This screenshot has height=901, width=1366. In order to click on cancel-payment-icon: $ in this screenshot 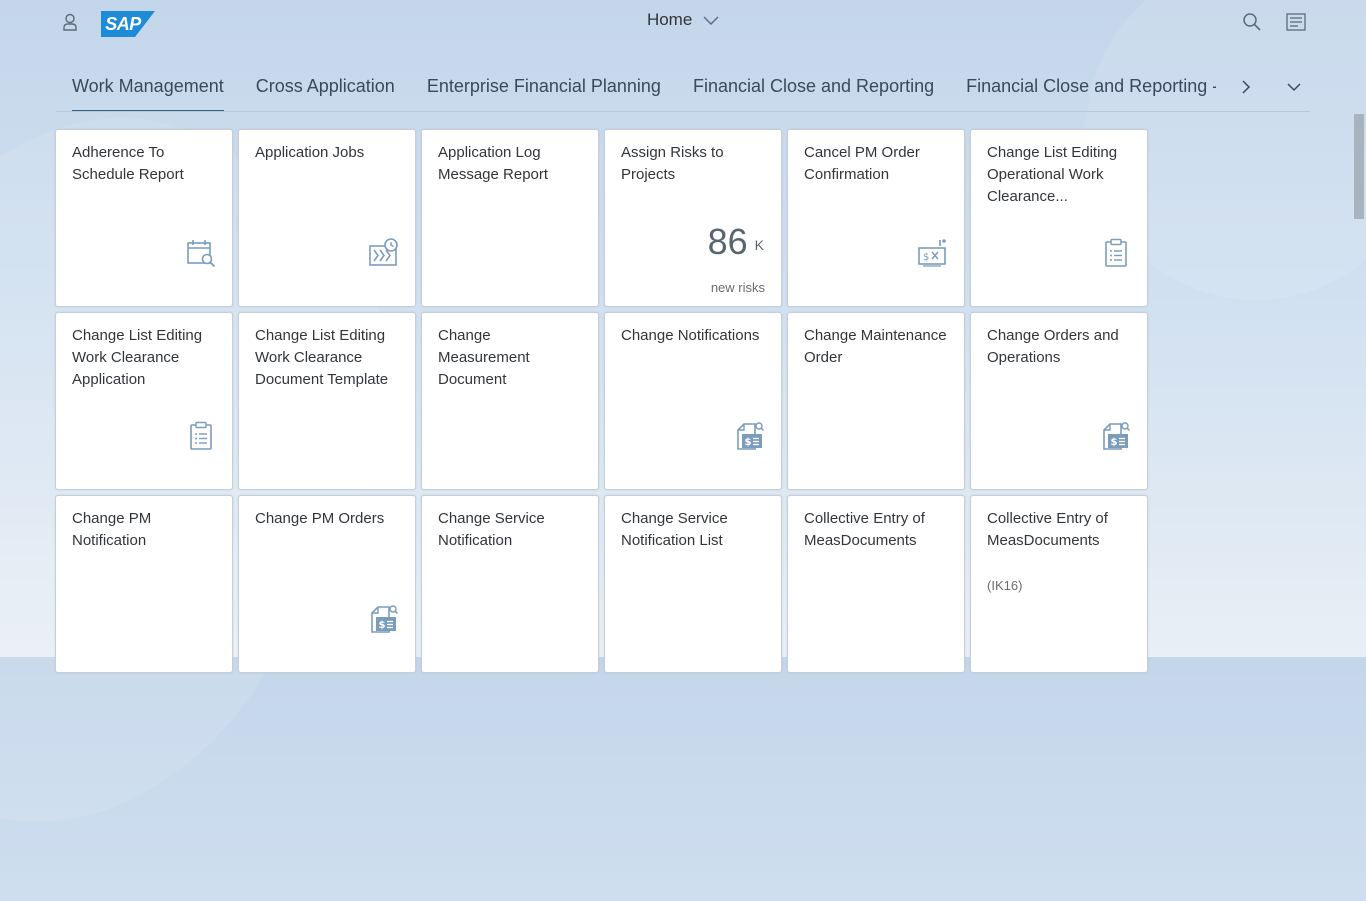, I will do `click(932, 253)`.